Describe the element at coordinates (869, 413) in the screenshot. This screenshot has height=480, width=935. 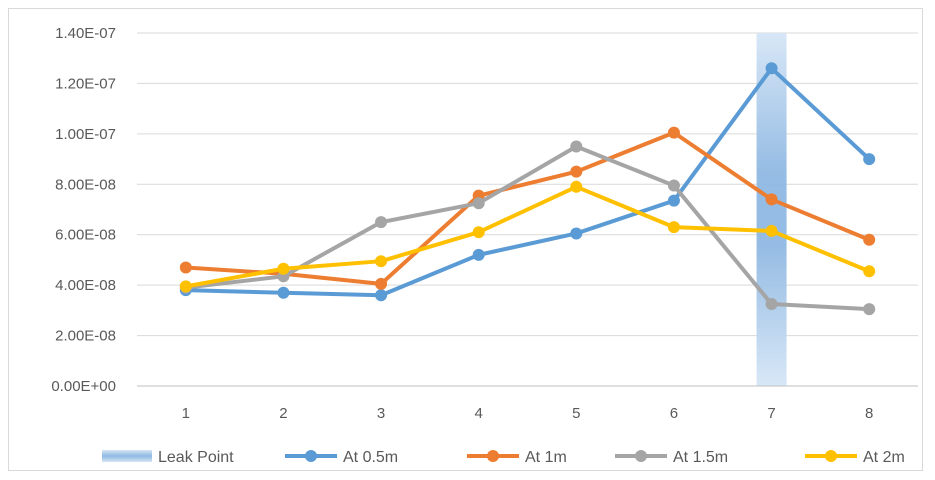
I see `x-tick-label: 8` at that location.